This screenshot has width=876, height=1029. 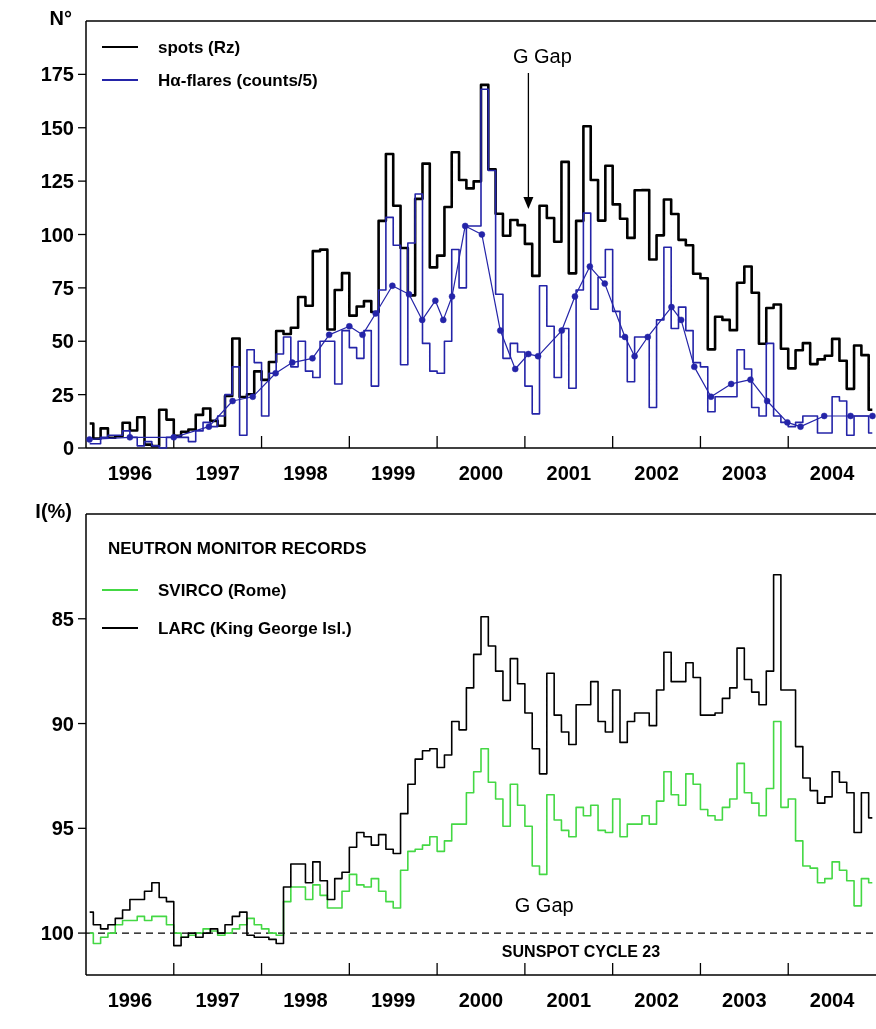 I want to click on y-tick-label: 50, so click(x=62, y=341).